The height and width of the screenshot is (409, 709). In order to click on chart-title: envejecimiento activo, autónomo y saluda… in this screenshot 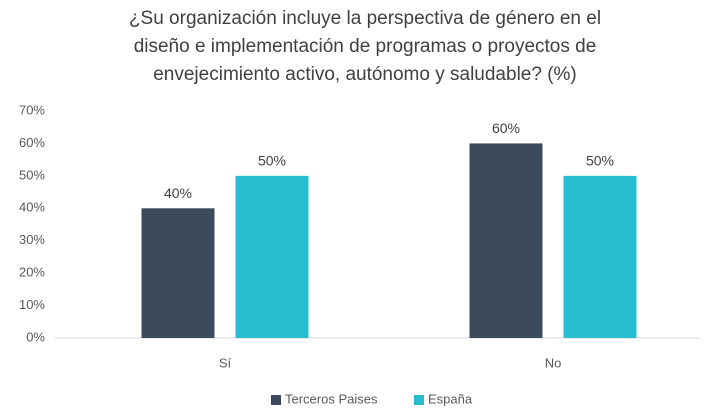, I will do `click(365, 74)`.